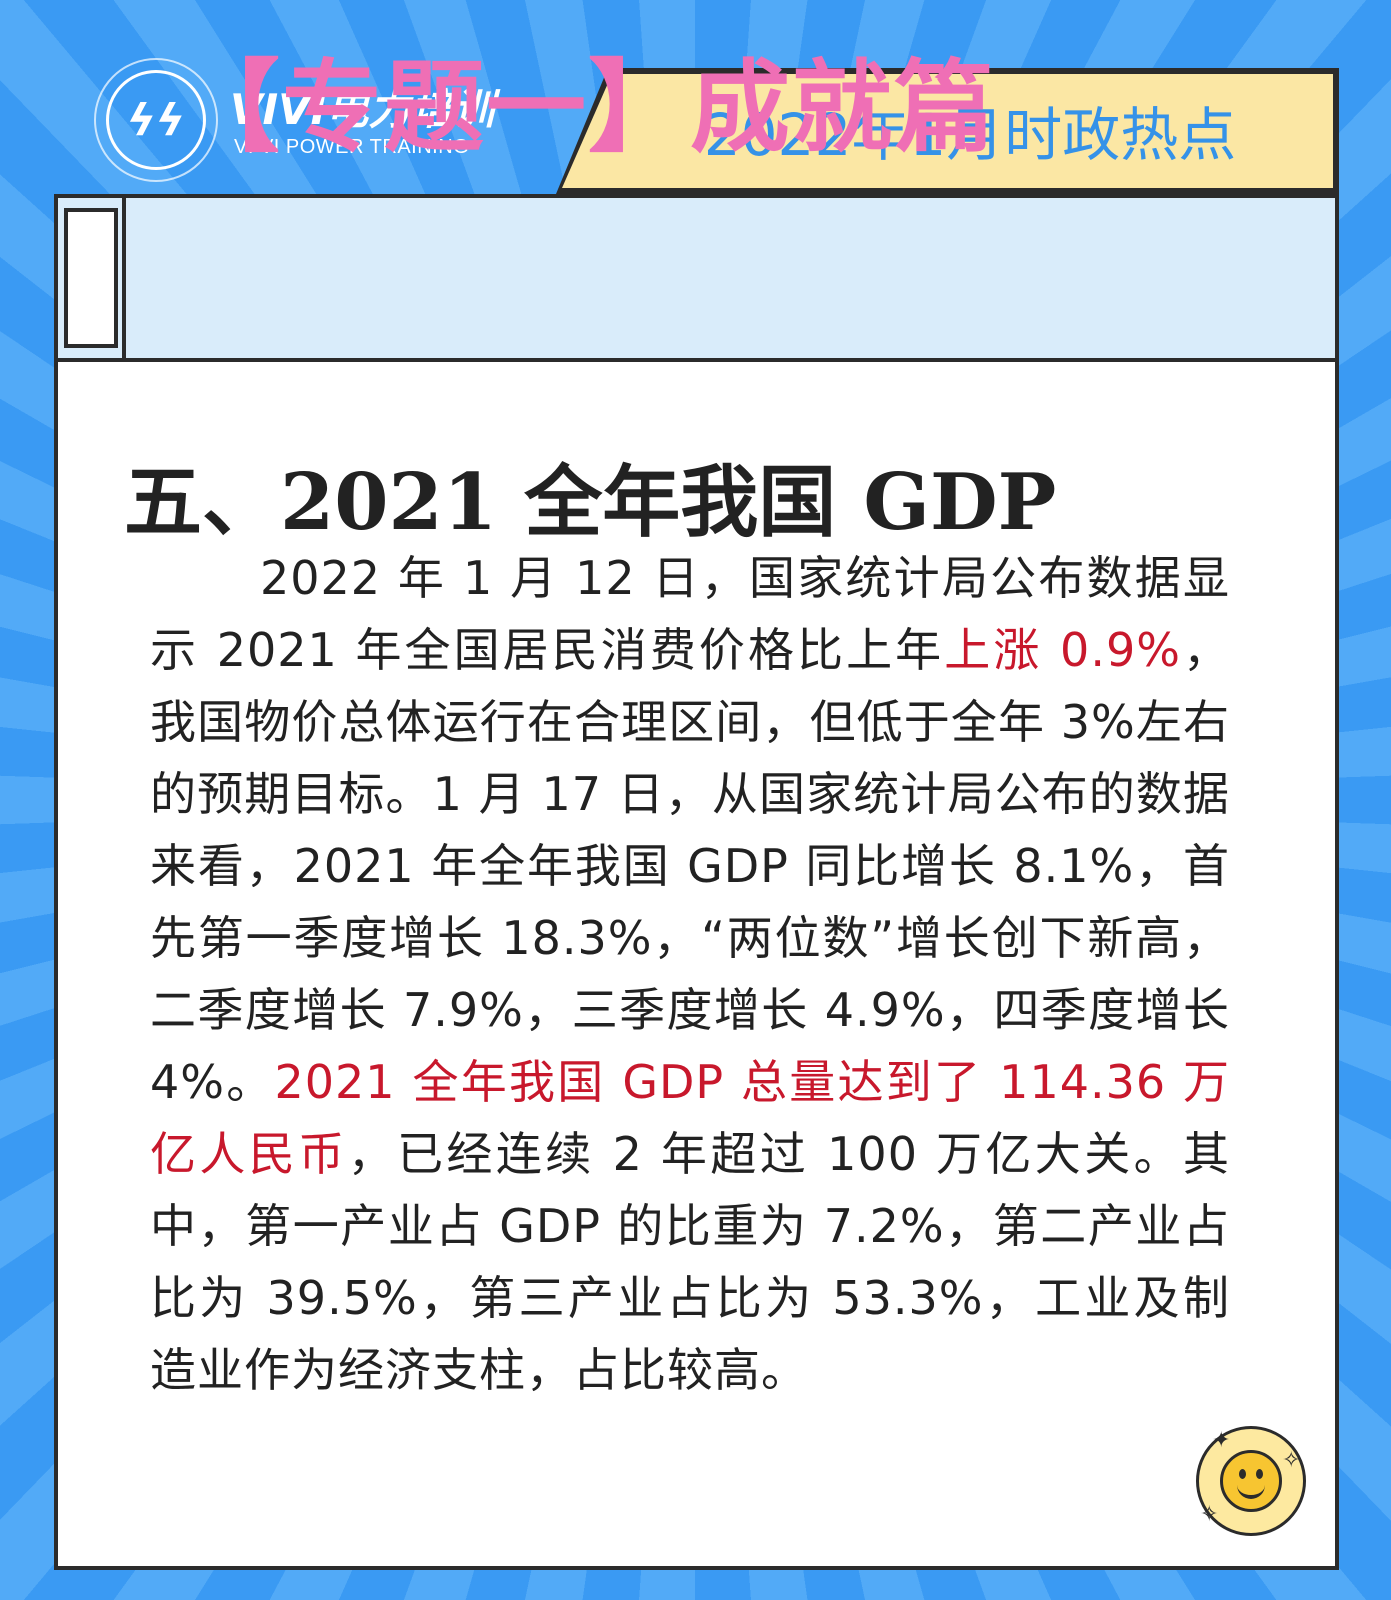 This screenshot has height=1600, width=1391. Describe the element at coordinates (696, 278) in the screenshot. I see `topic-banner` at that location.